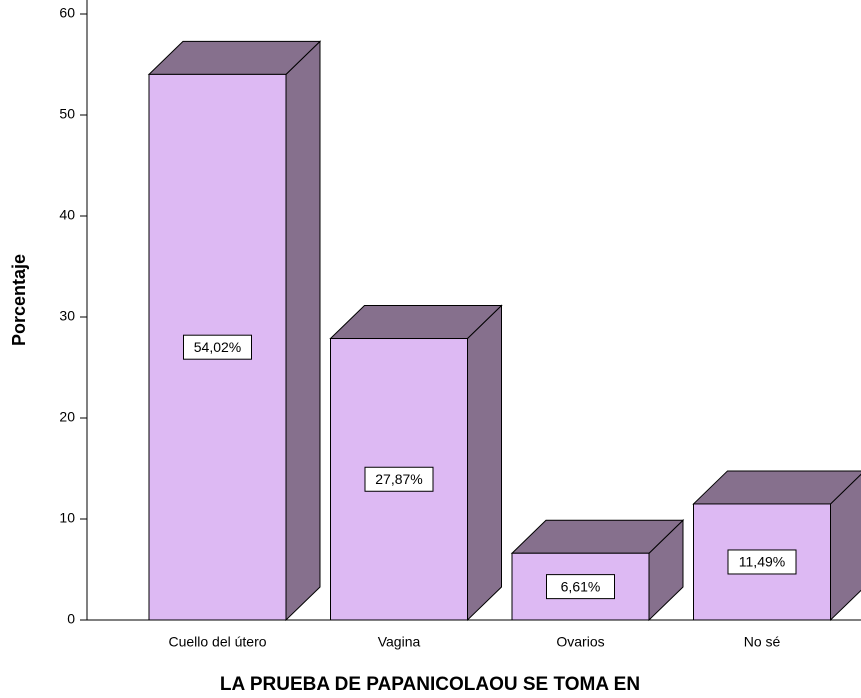  I want to click on value-label: 27,87%, so click(398, 479).